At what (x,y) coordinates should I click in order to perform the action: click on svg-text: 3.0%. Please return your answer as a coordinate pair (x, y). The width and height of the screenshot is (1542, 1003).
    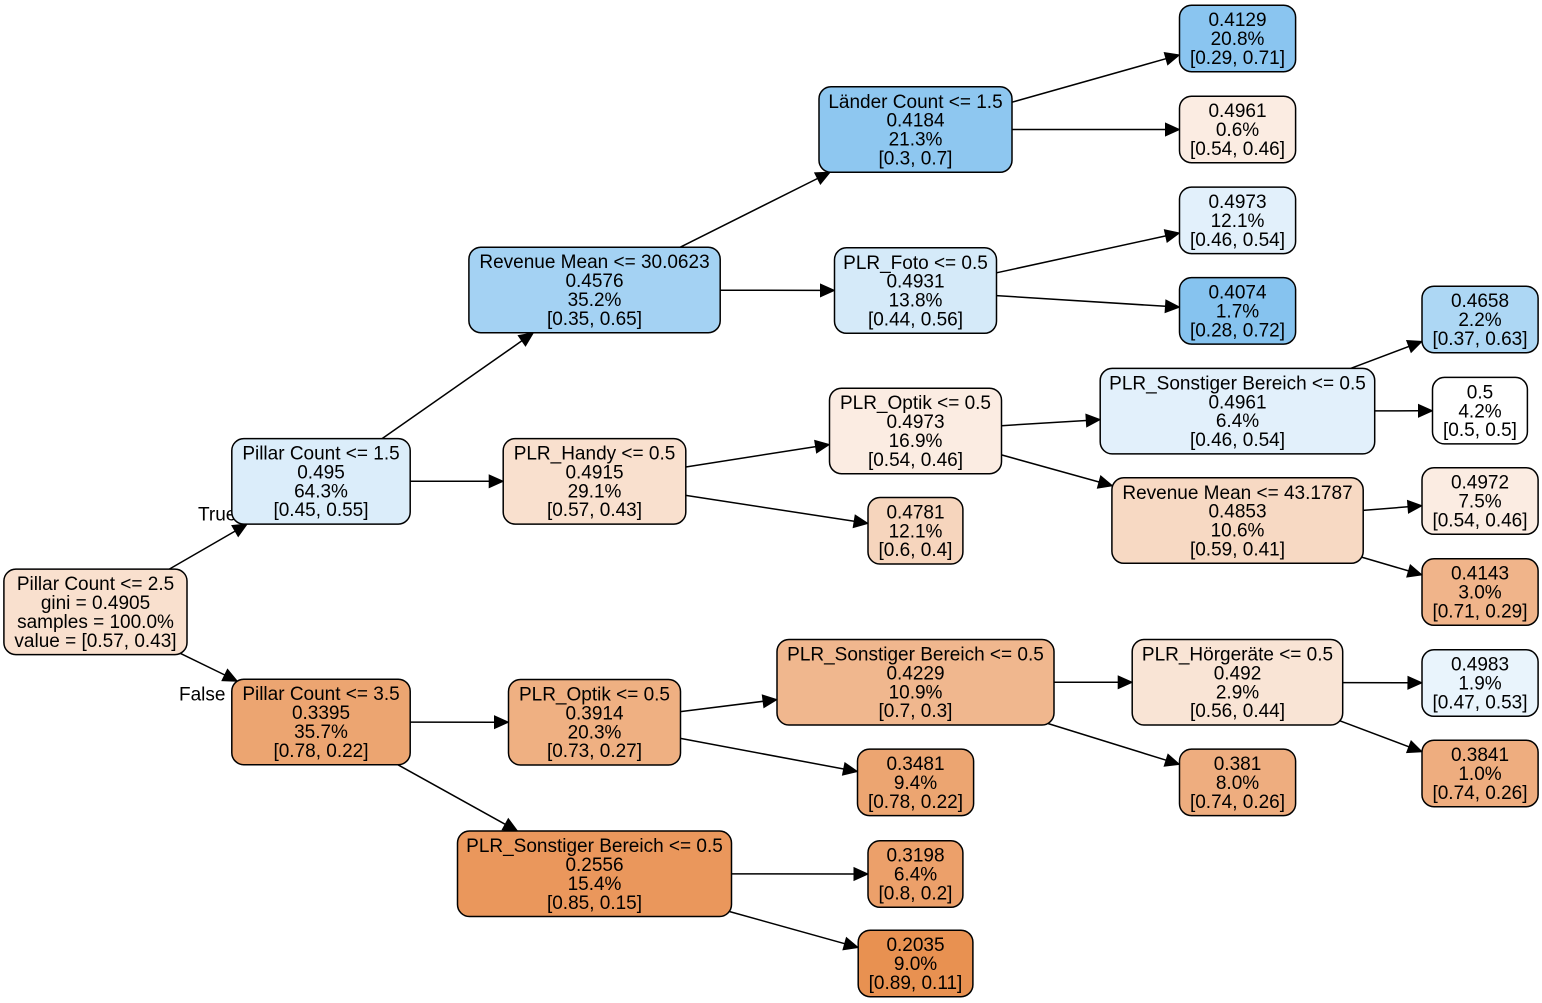
    Looking at the image, I should click on (1479, 593).